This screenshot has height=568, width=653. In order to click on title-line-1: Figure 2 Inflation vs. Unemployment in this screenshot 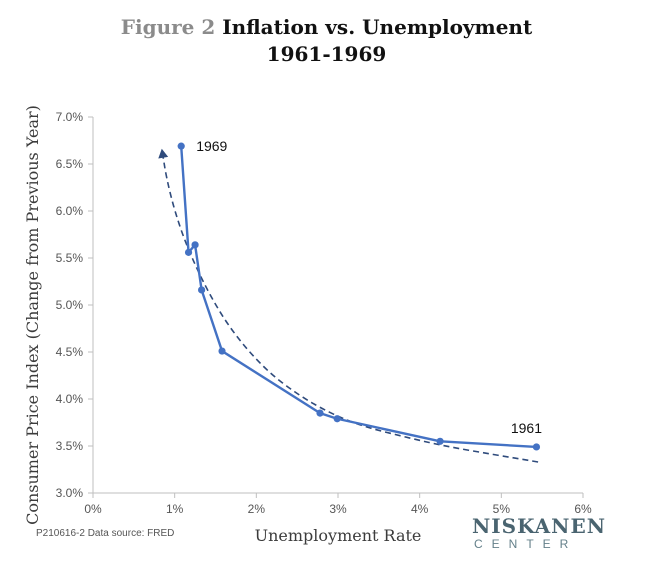, I will do `click(326, 27)`.